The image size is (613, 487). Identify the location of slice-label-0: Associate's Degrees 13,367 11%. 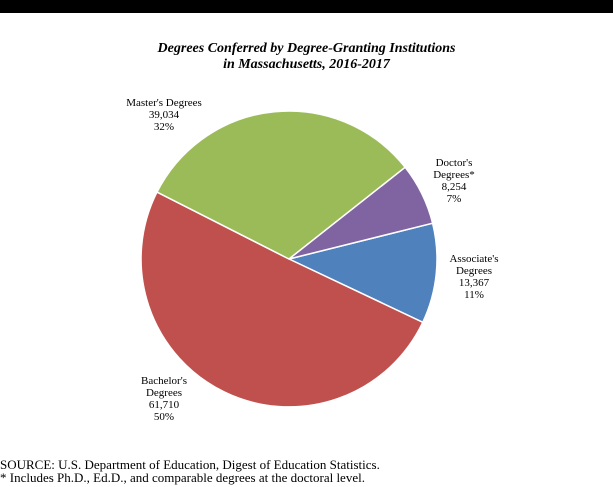
(473, 277).